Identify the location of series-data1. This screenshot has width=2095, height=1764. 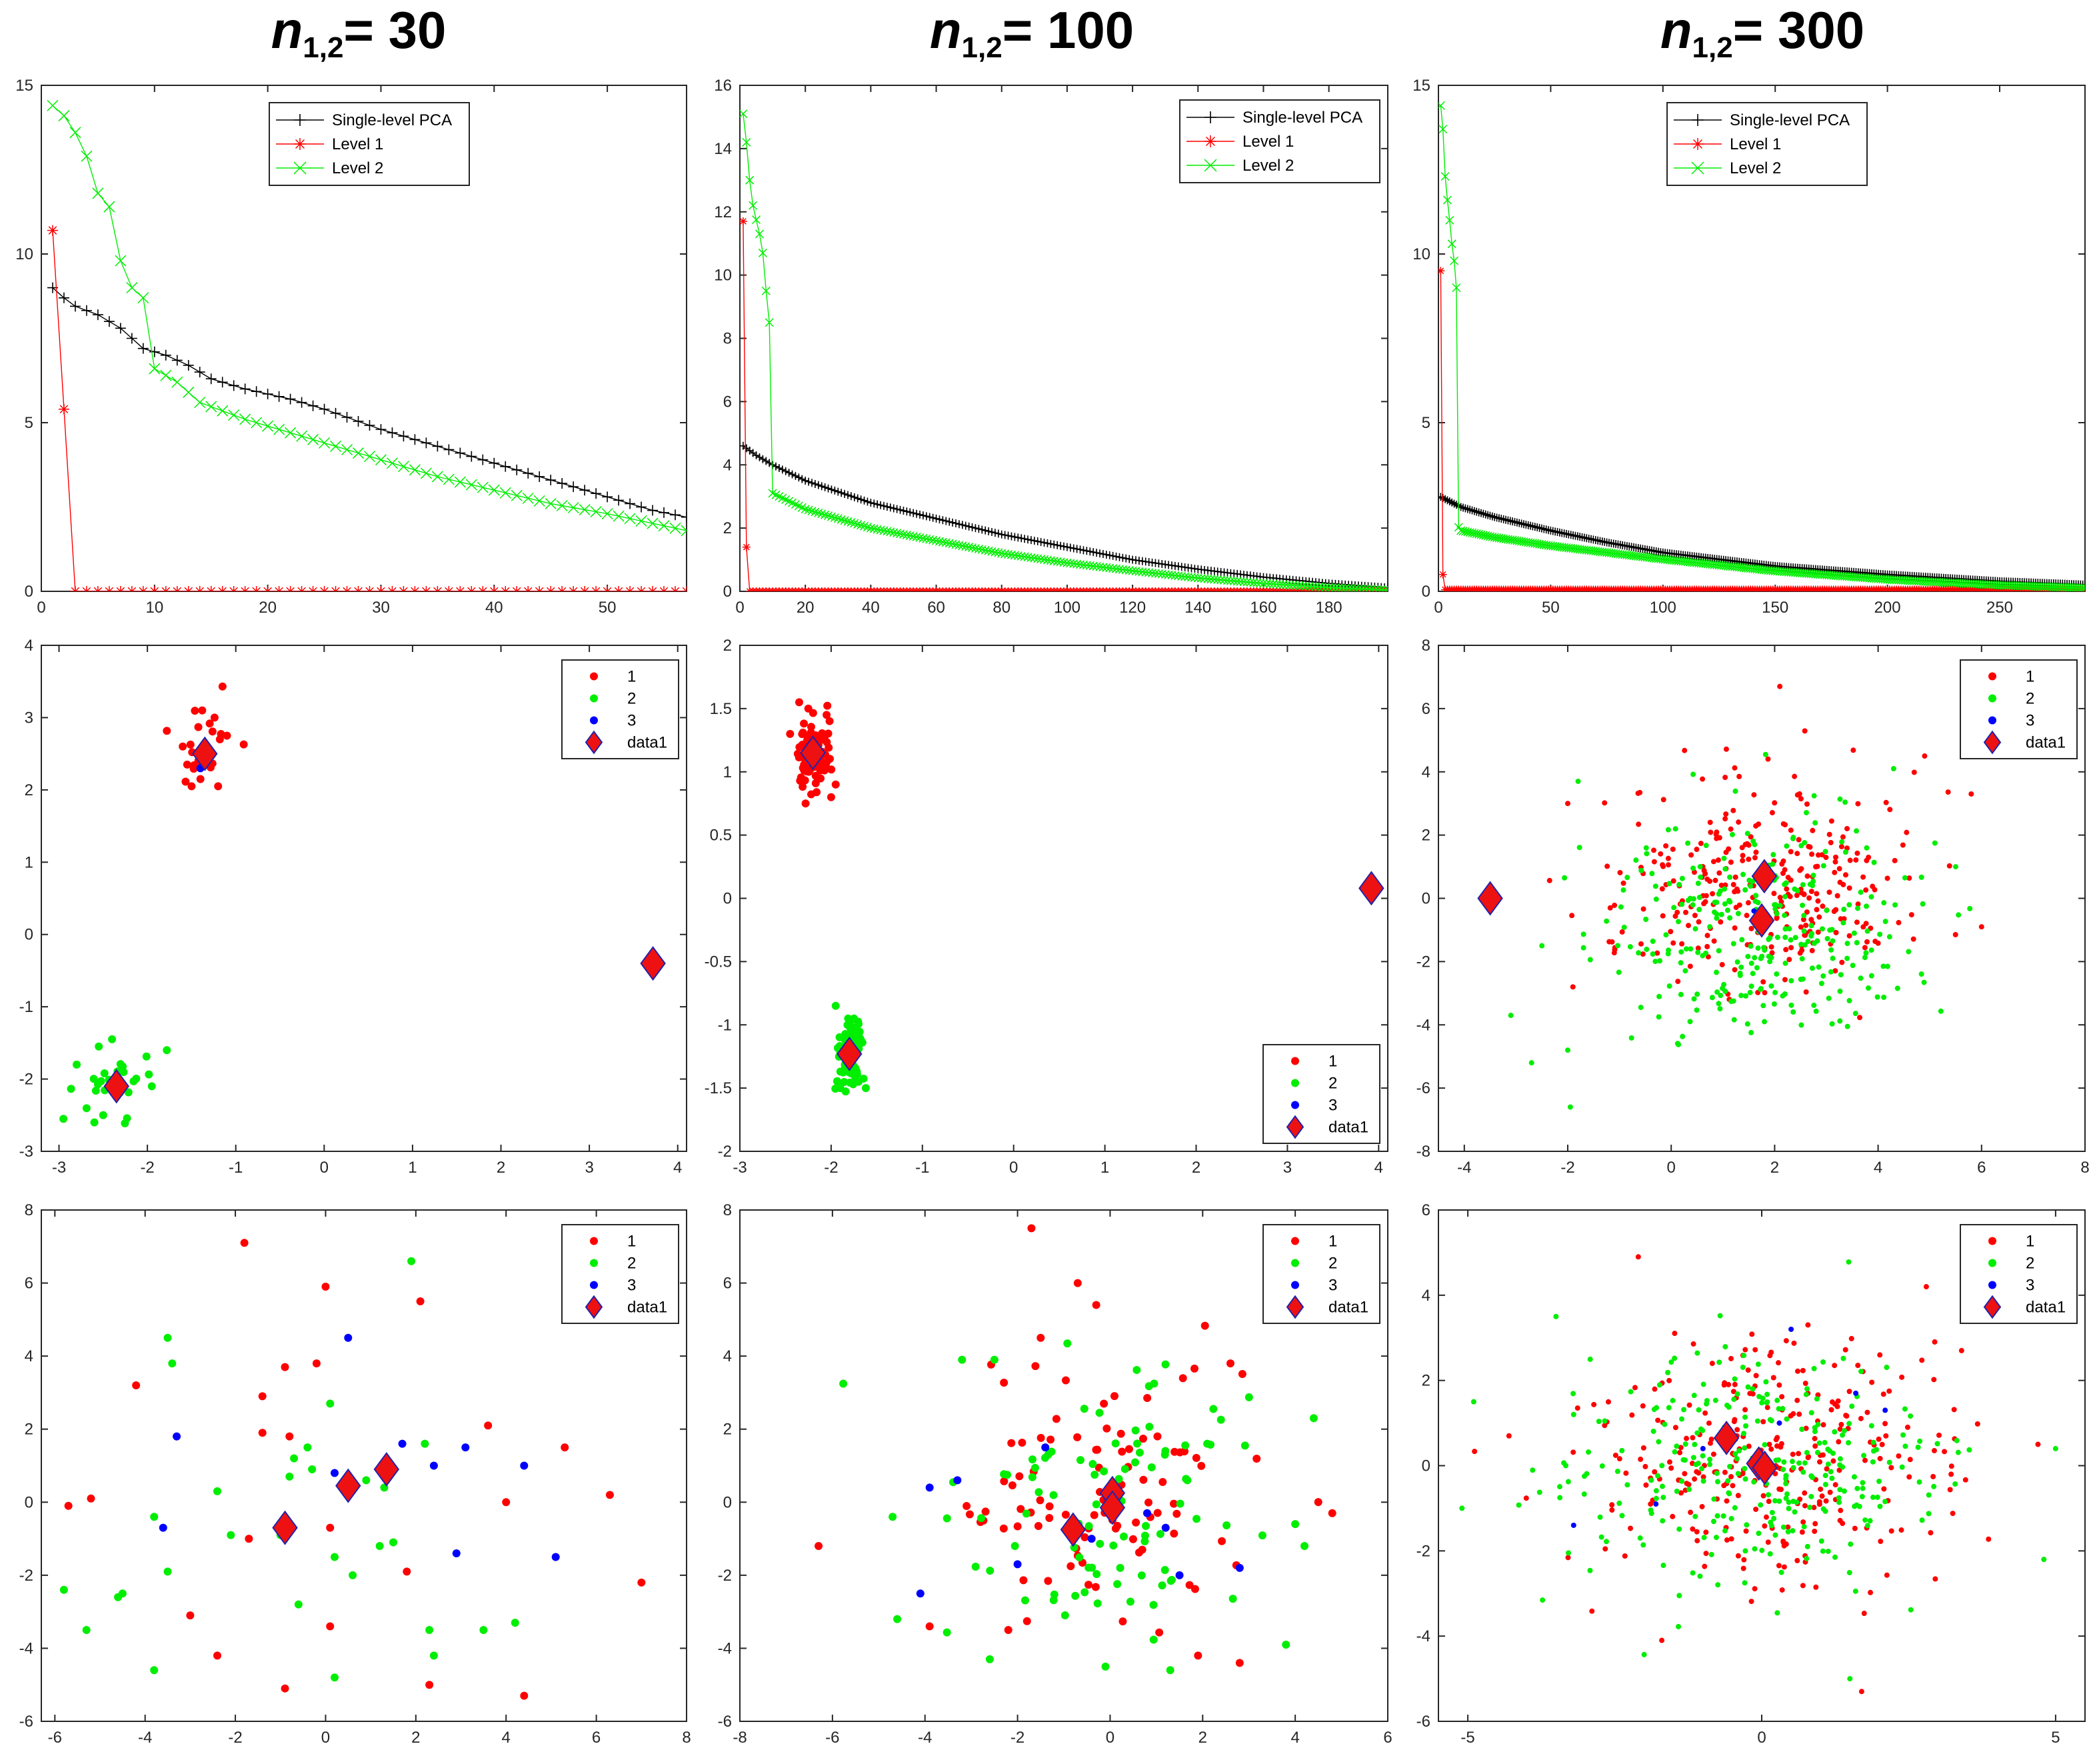
(1093, 1511).